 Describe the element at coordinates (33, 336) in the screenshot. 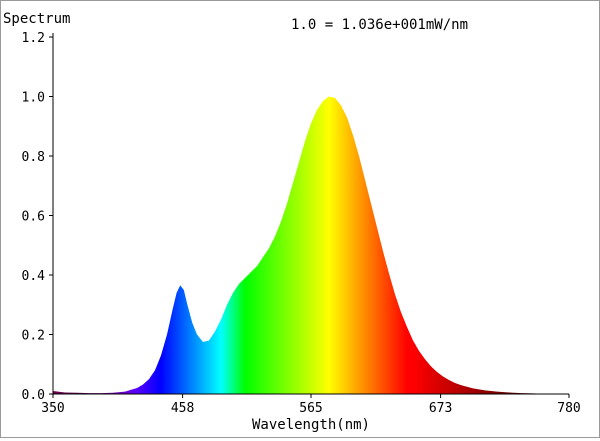

I see `y-tick-label: 0.2` at that location.